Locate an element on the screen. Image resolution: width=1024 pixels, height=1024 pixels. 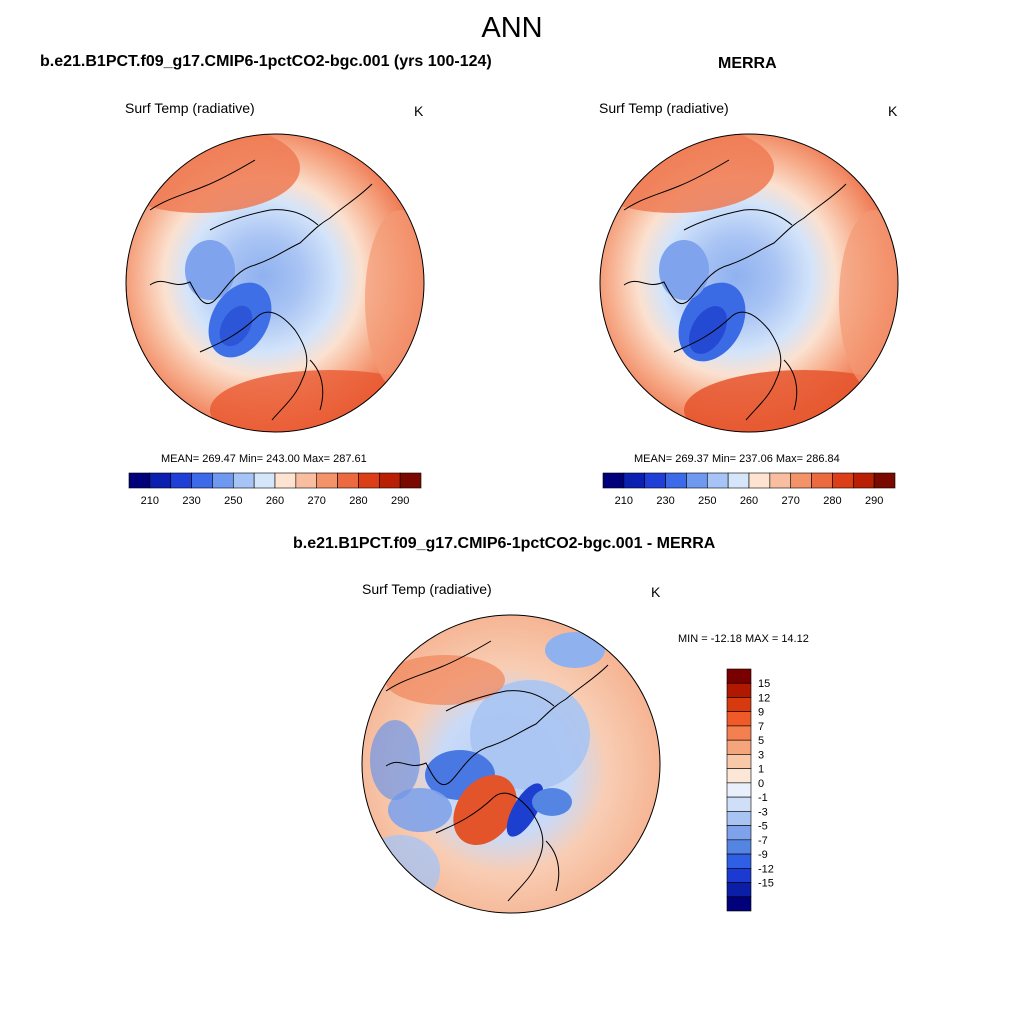
panel-1-variable-label: Surf Temp (radiative) is located at coordinates (190, 108).